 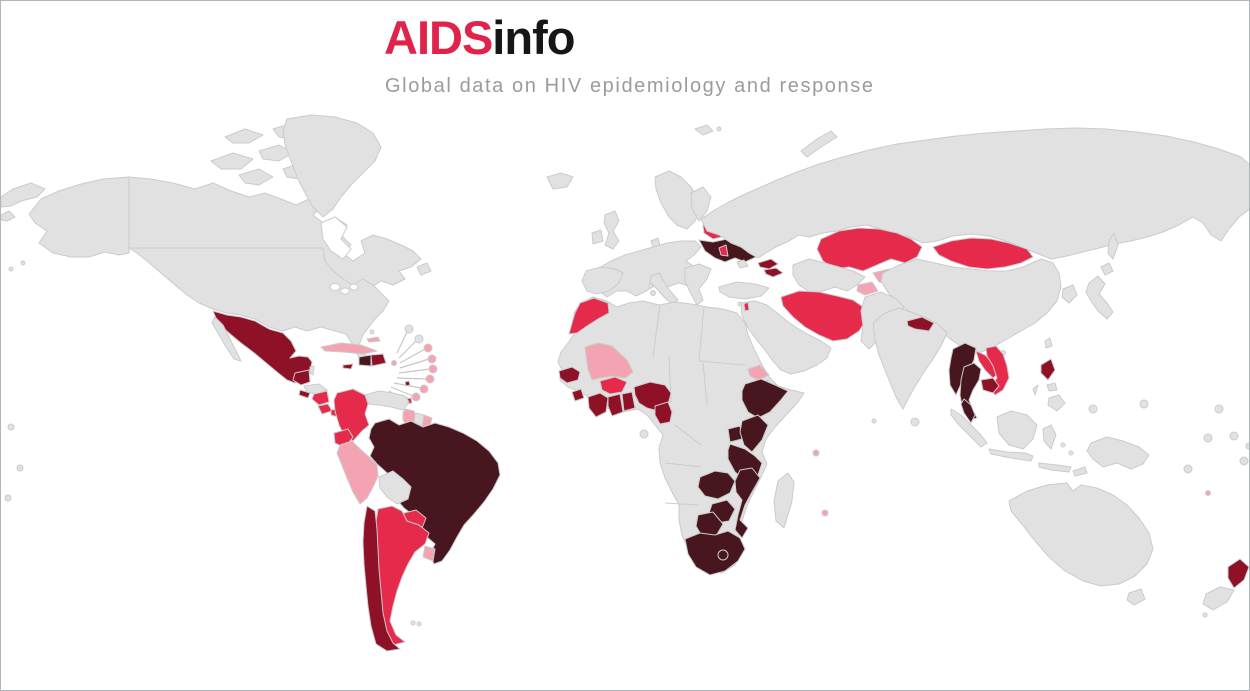 What do you see at coordinates (716, 485) in the screenshot?
I see `country-zambia` at bounding box center [716, 485].